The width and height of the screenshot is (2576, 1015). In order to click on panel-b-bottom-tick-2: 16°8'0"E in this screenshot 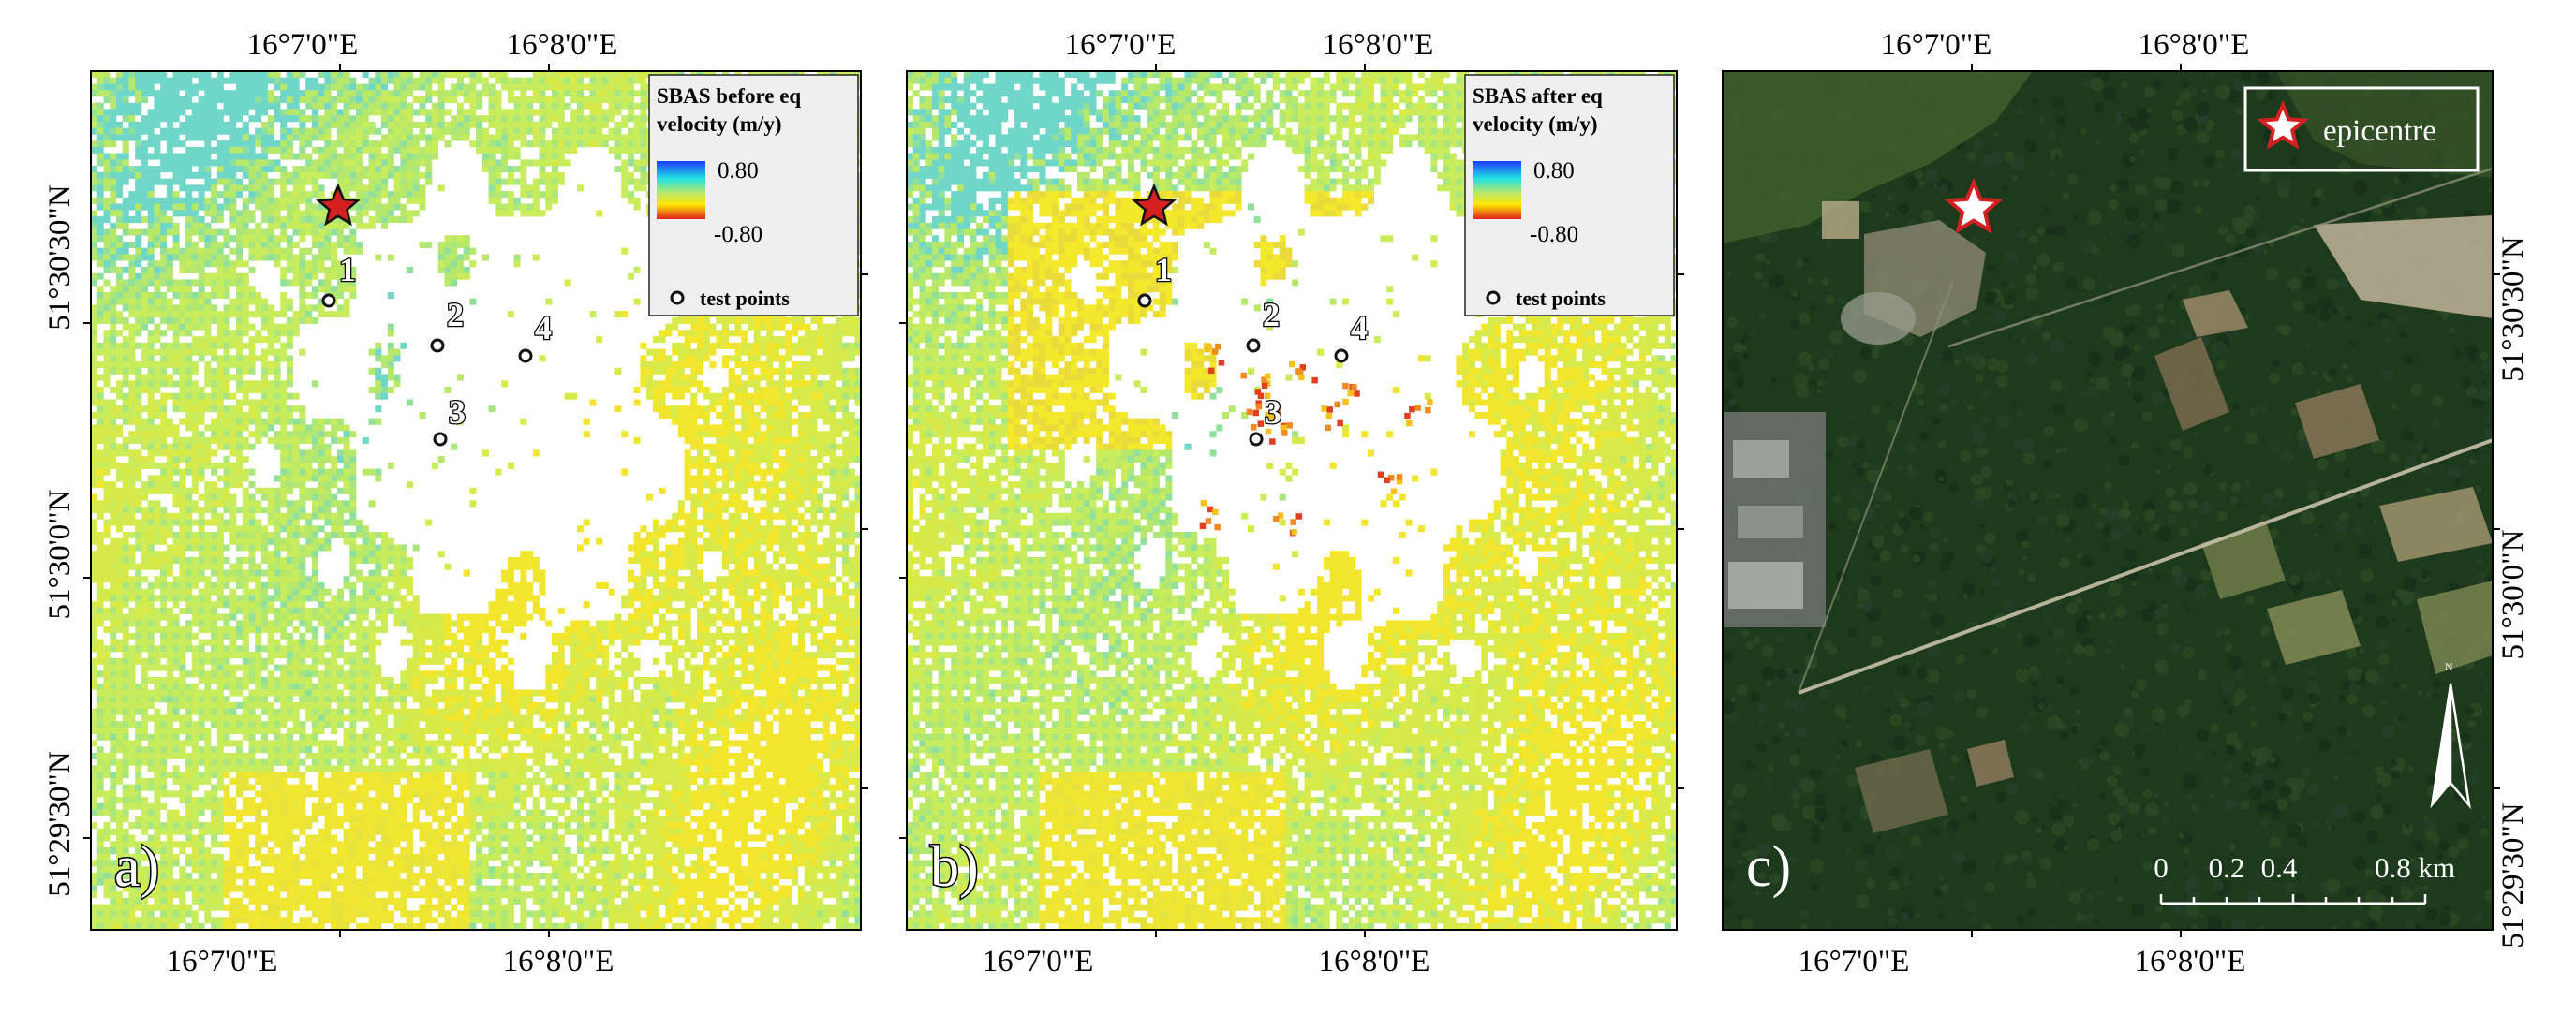, I will do `click(1375, 961)`.